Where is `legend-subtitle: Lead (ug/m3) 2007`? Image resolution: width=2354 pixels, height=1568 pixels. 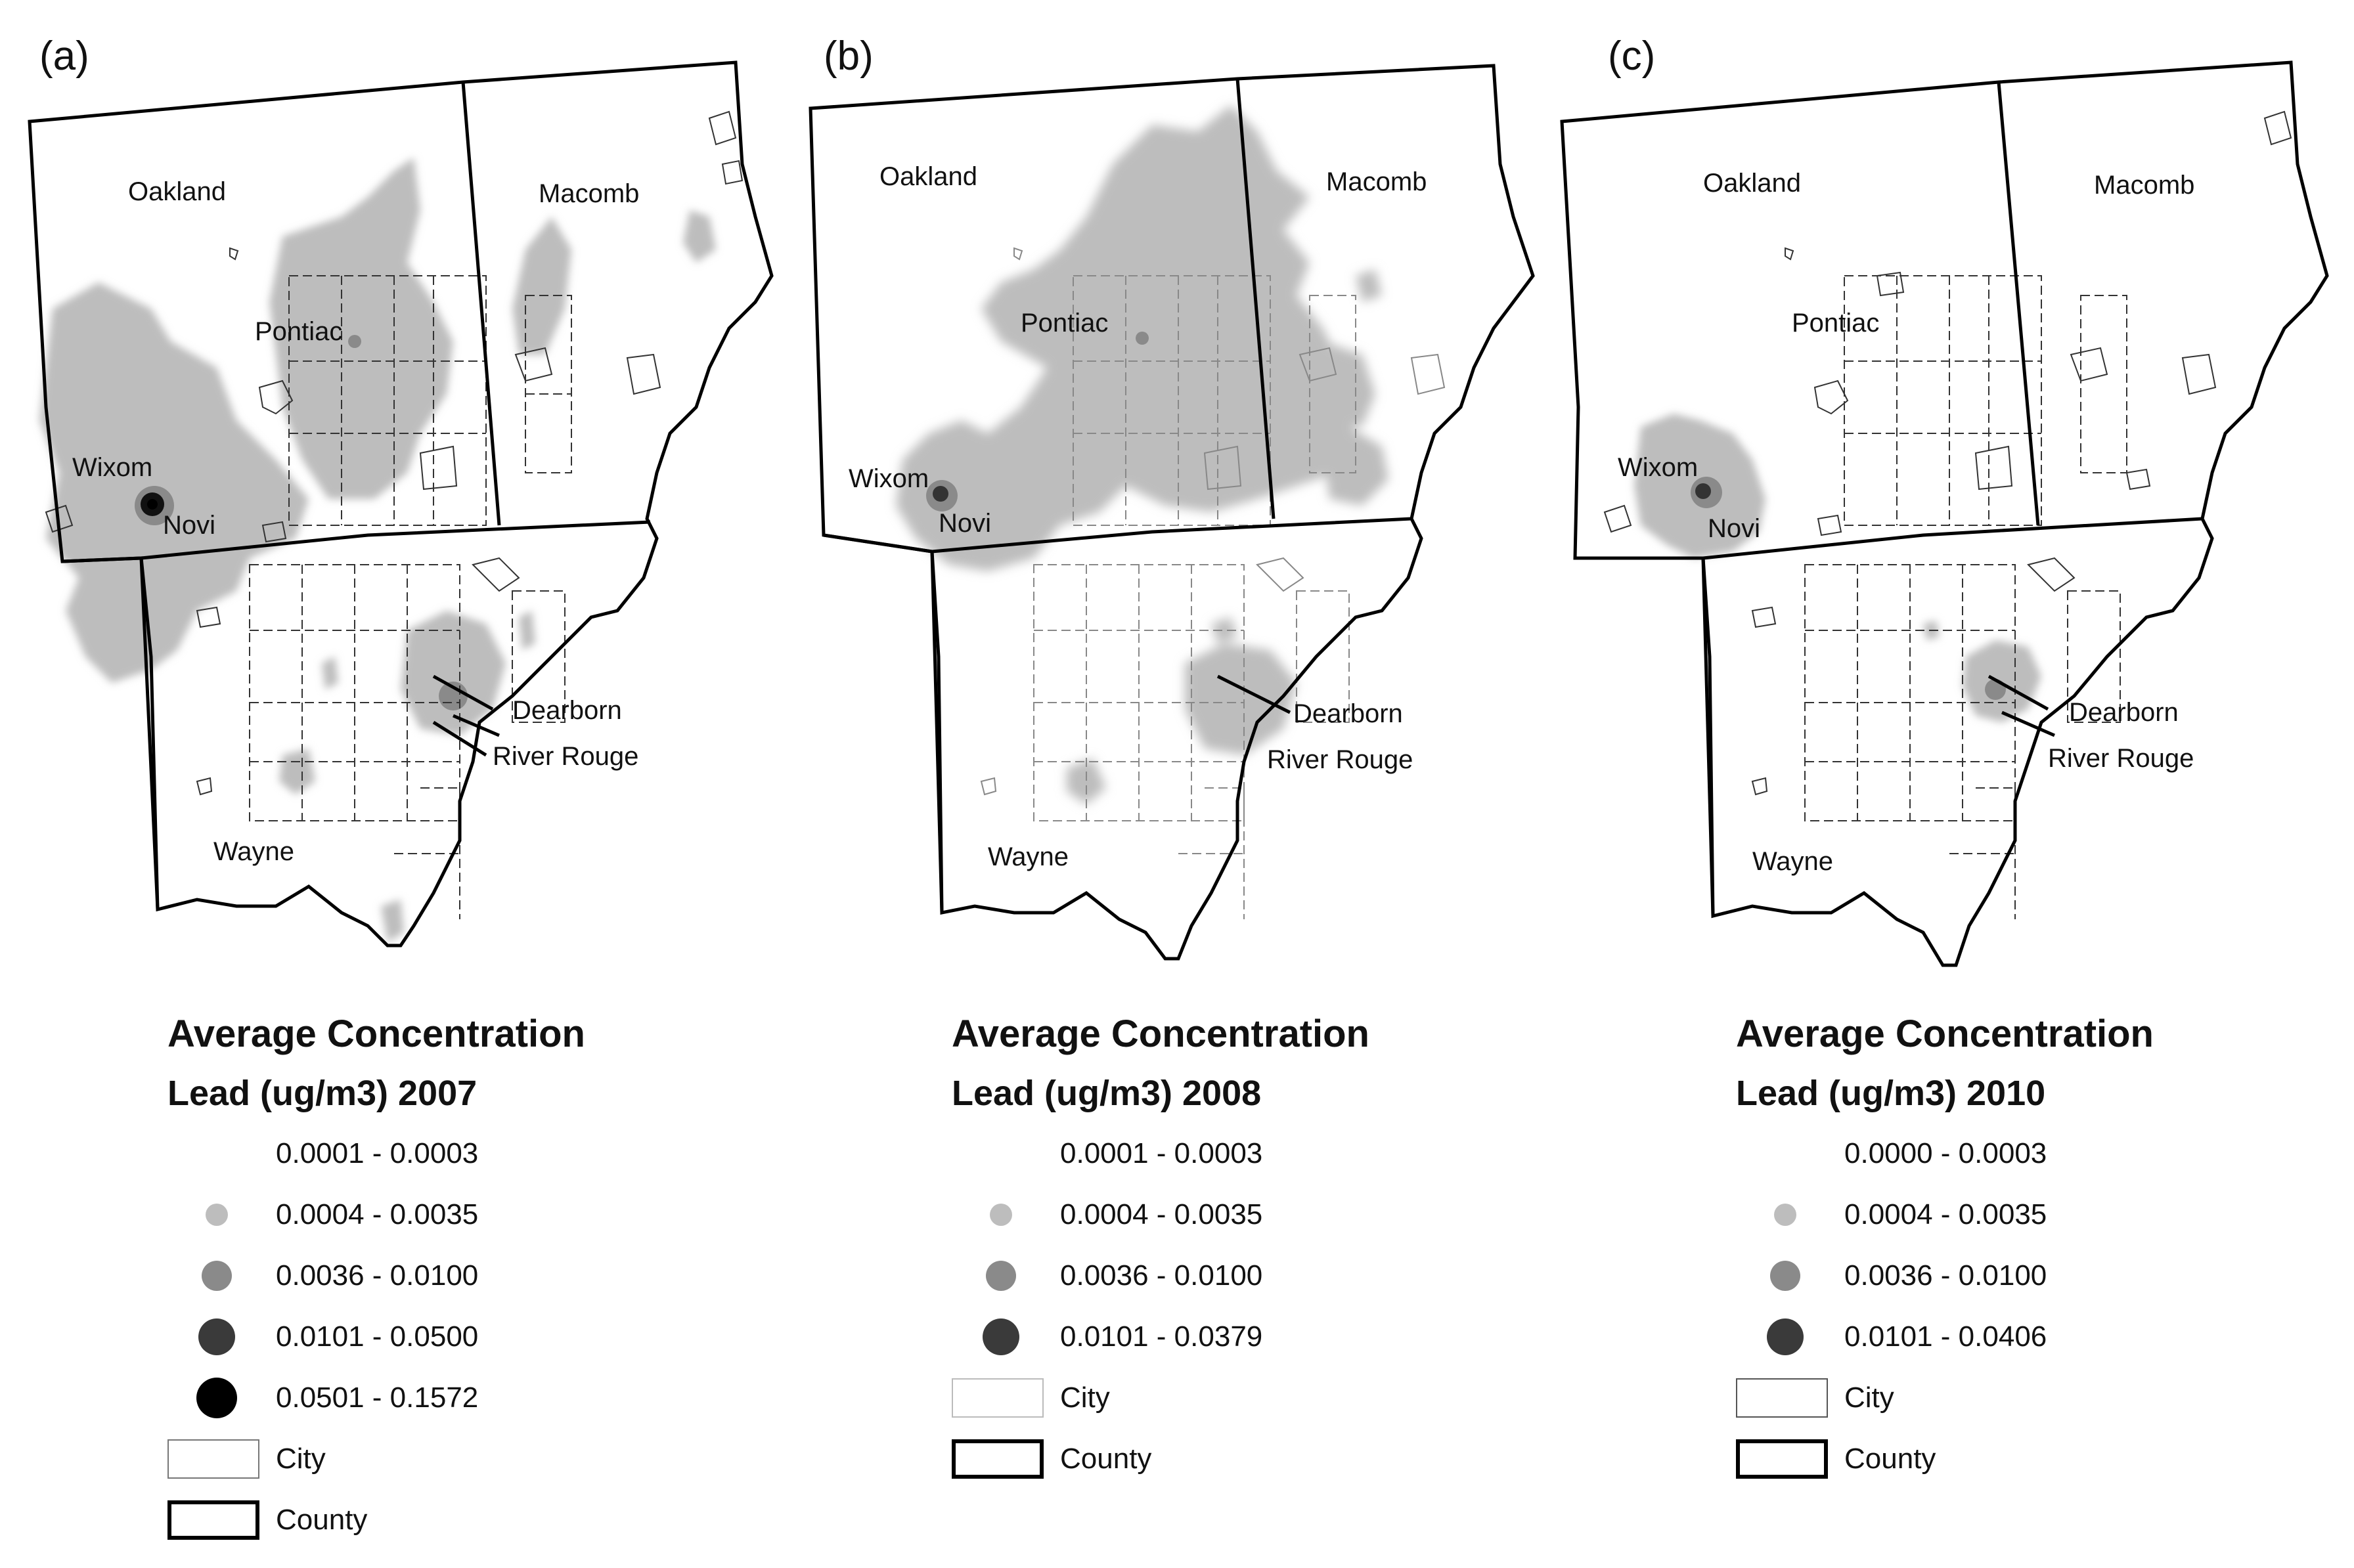 legend-subtitle: Lead (ug/m3) 2007 is located at coordinates (322, 1093).